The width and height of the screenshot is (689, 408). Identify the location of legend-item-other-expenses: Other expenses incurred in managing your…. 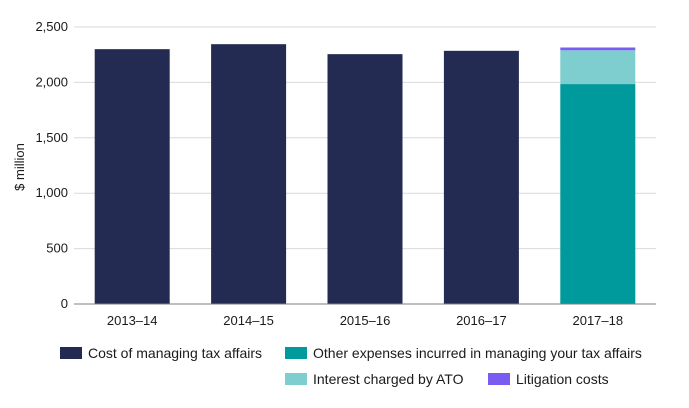
(463, 353).